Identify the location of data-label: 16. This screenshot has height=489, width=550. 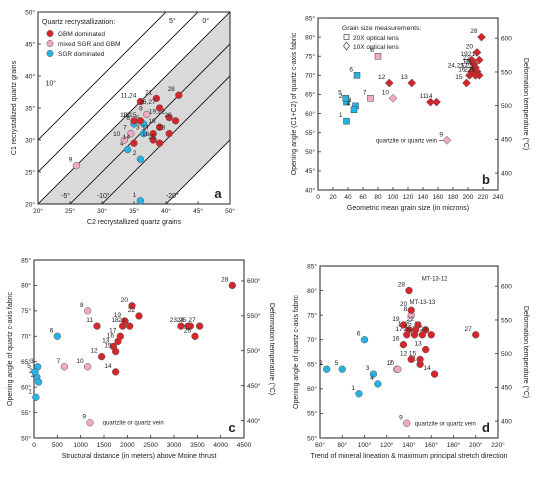
(146, 134).